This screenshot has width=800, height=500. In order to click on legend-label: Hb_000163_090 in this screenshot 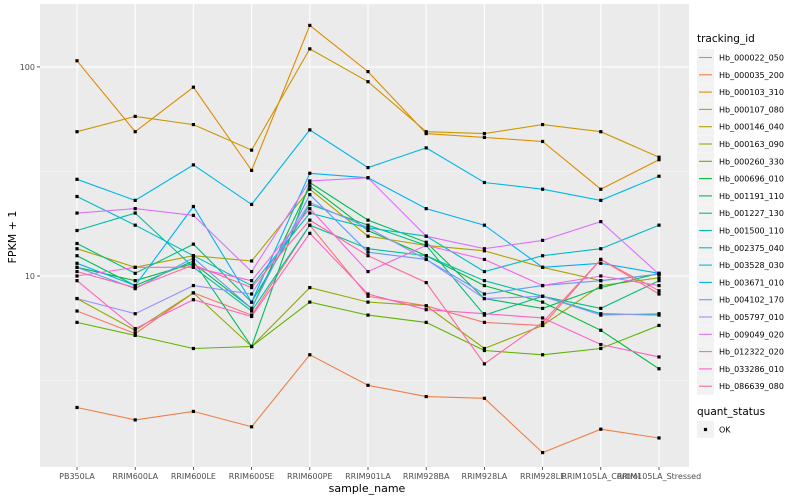, I will do `click(751, 144)`.